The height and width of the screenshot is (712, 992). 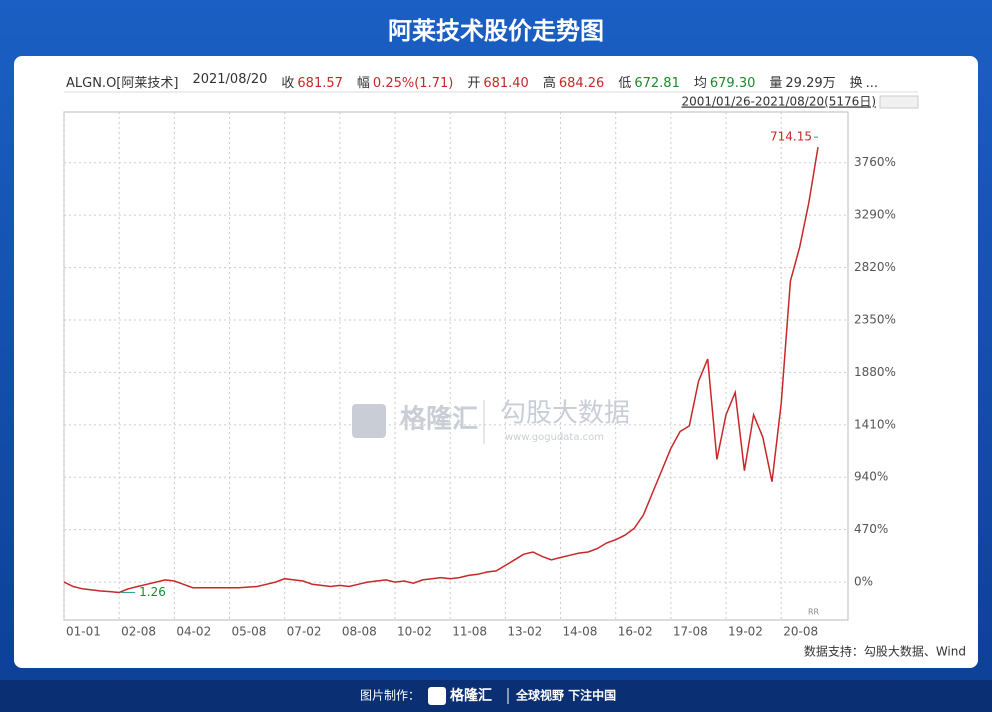 I want to click on date: 2021/08/20, so click(x=230, y=79).